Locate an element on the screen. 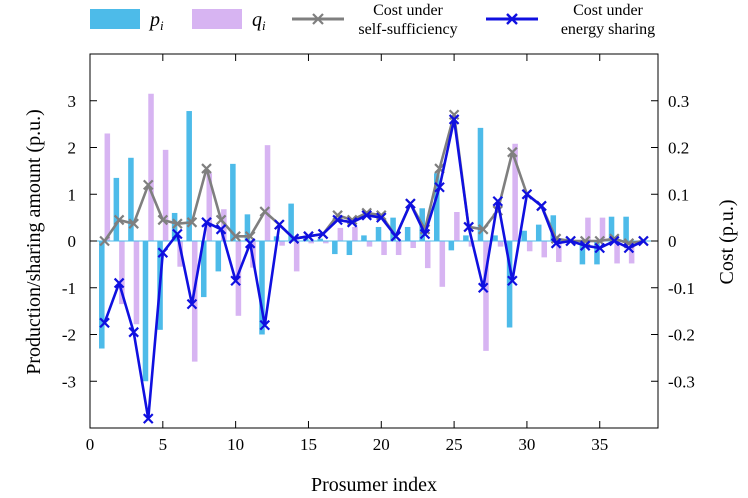 The image size is (748, 498). x-tick-label-35: 35 is located at coordinates (599, 444).